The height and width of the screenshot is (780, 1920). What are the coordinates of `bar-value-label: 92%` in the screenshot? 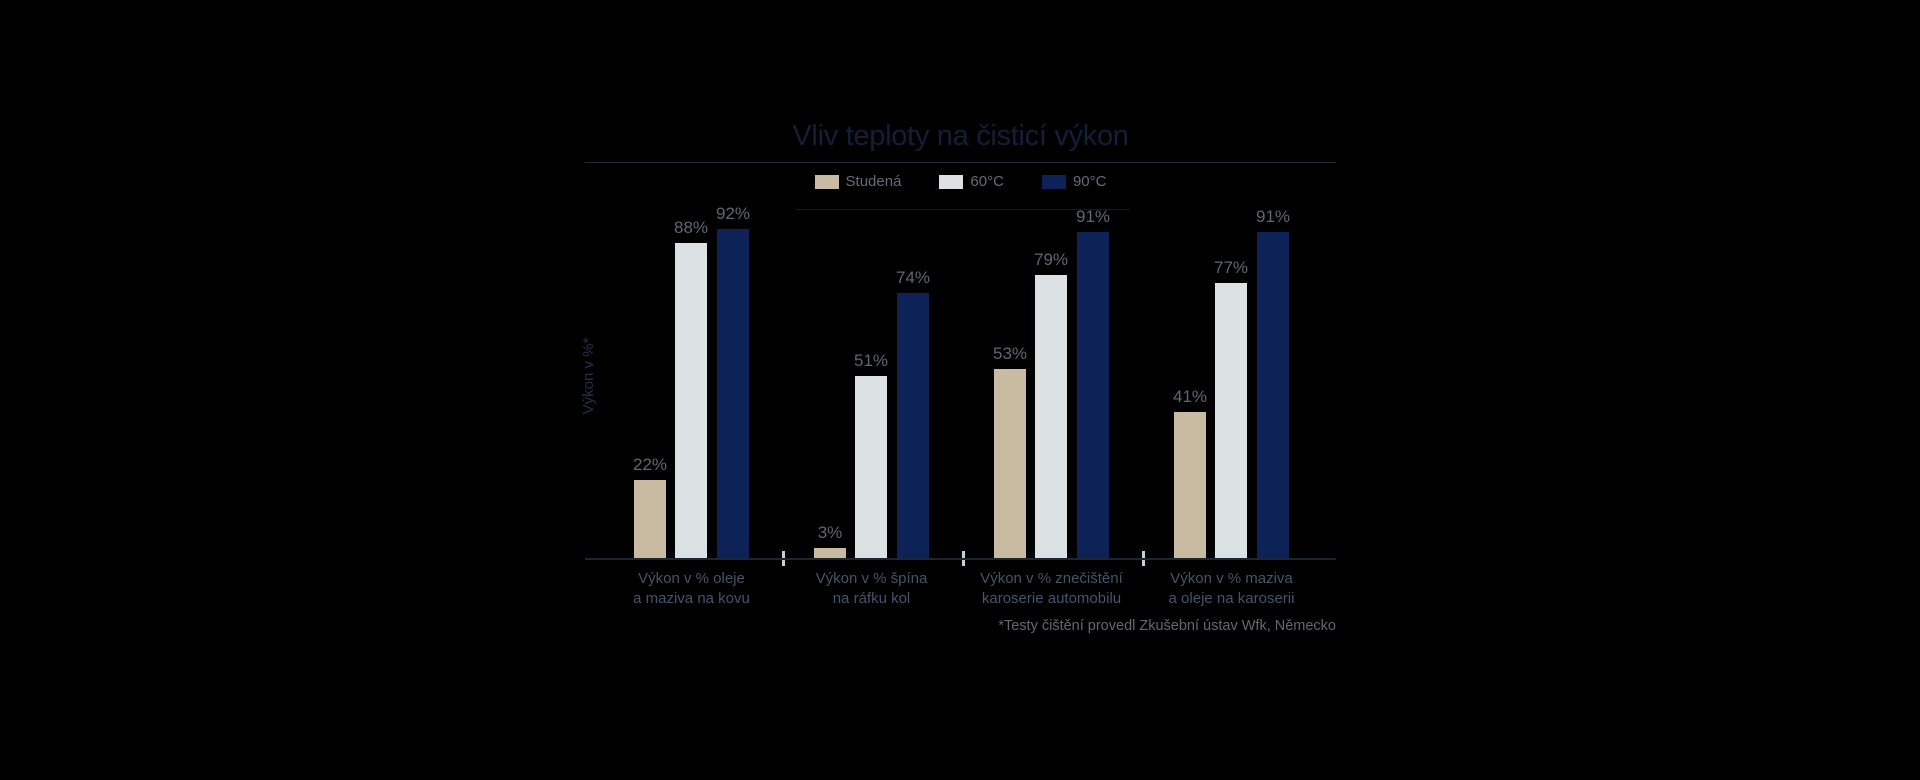 It's located at (733, 213).